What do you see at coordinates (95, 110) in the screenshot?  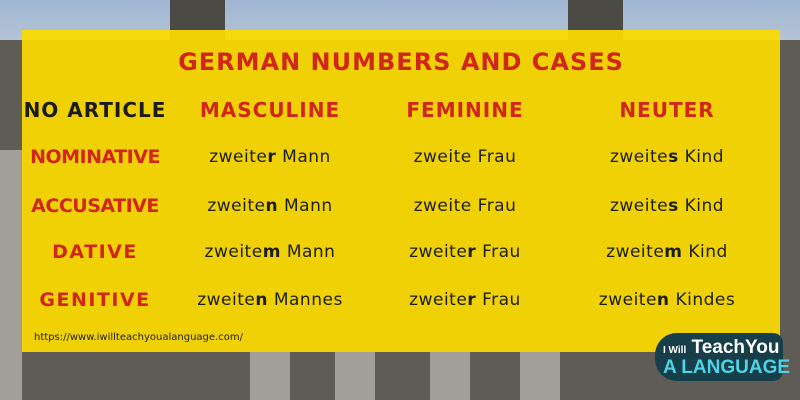 I see `column-header: NO ARTICLE` at bounding box center [95, 110].